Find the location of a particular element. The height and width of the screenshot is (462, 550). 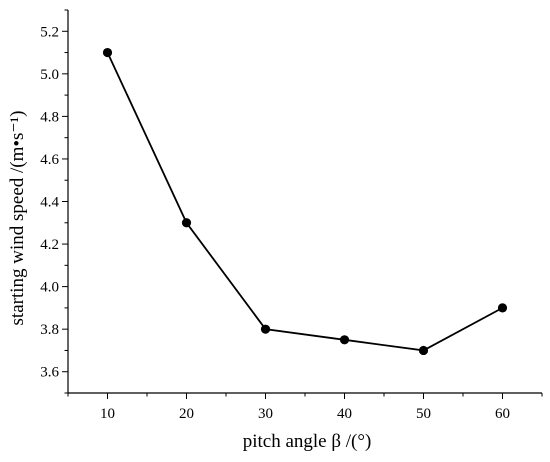

y-tick-label: 4.2 is located at coordinates (49, 245).